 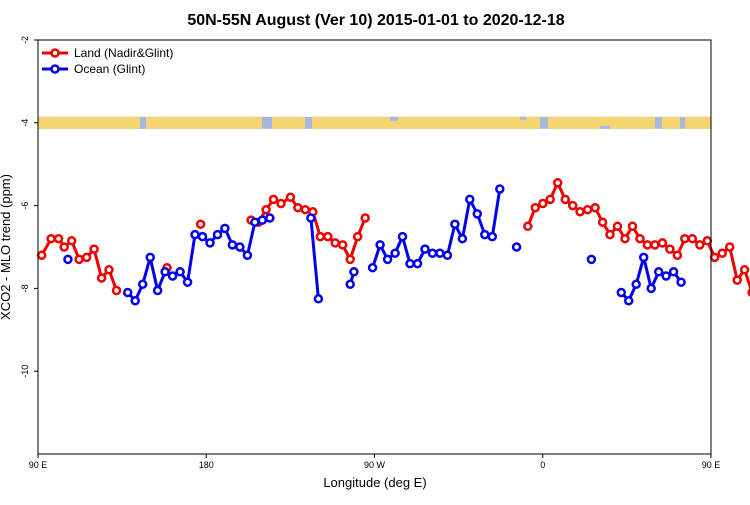 What do you see at coordinates (206, 465) in the screenshot?
I see `x-tick-label: 180` at bounding box center [206, 465].